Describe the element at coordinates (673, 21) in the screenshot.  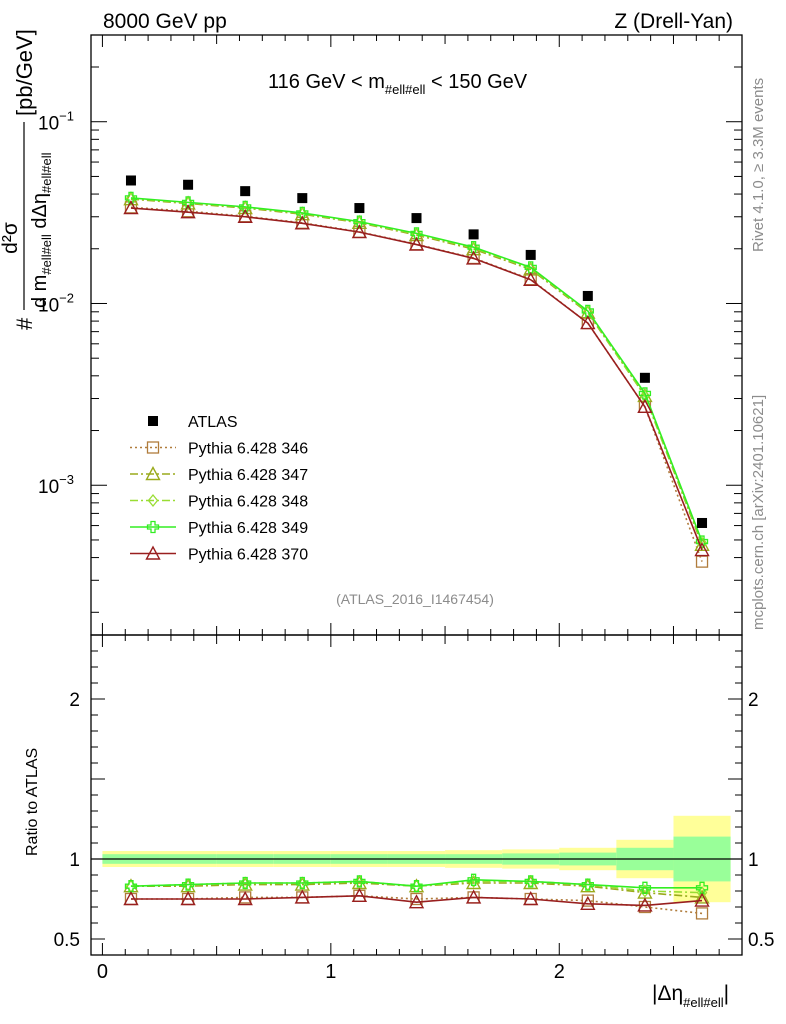
I see `process-label: Z (Drell-Yan)` at that location.